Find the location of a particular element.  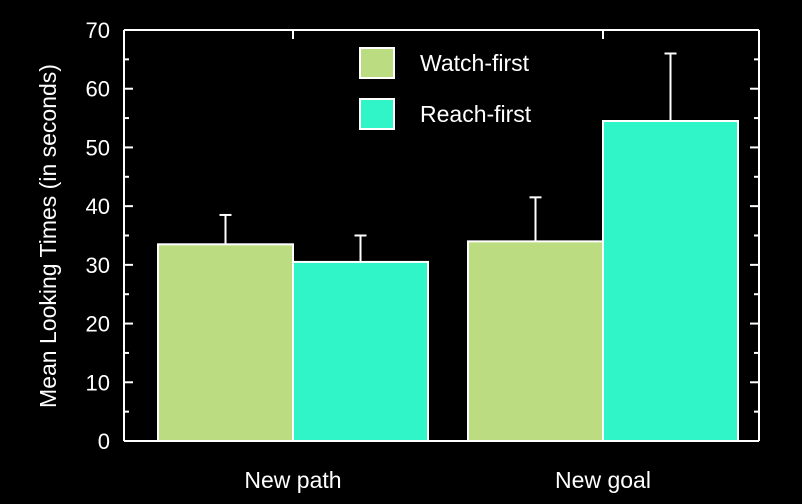

y-tick-label: 60 is located at coordinates (98, 89).